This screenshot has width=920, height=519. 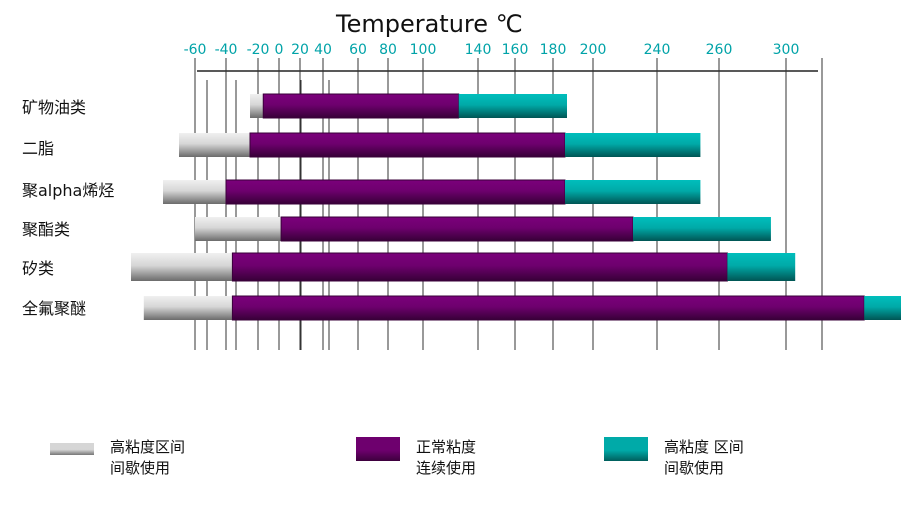 What do you see at coordinates (46, 229) in the screenshot?
I see `category-label: 聚酯类` at bounding box center [46, 229].